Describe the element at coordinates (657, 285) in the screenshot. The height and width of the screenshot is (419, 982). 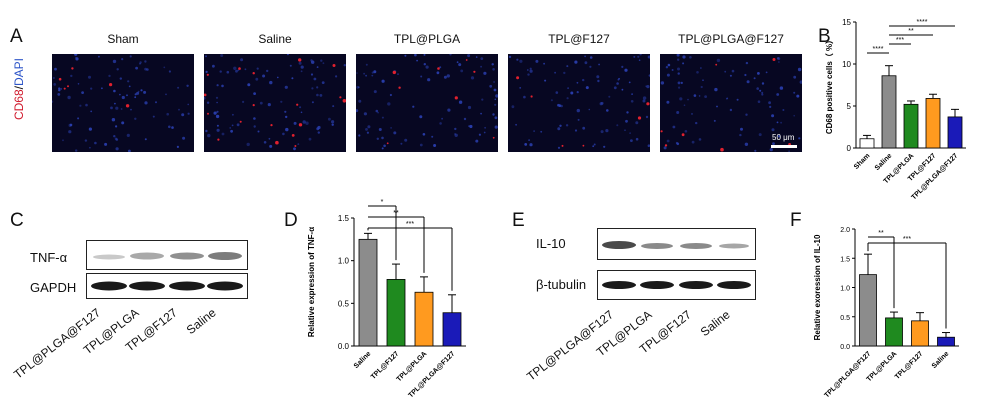
I see `band` at that location.